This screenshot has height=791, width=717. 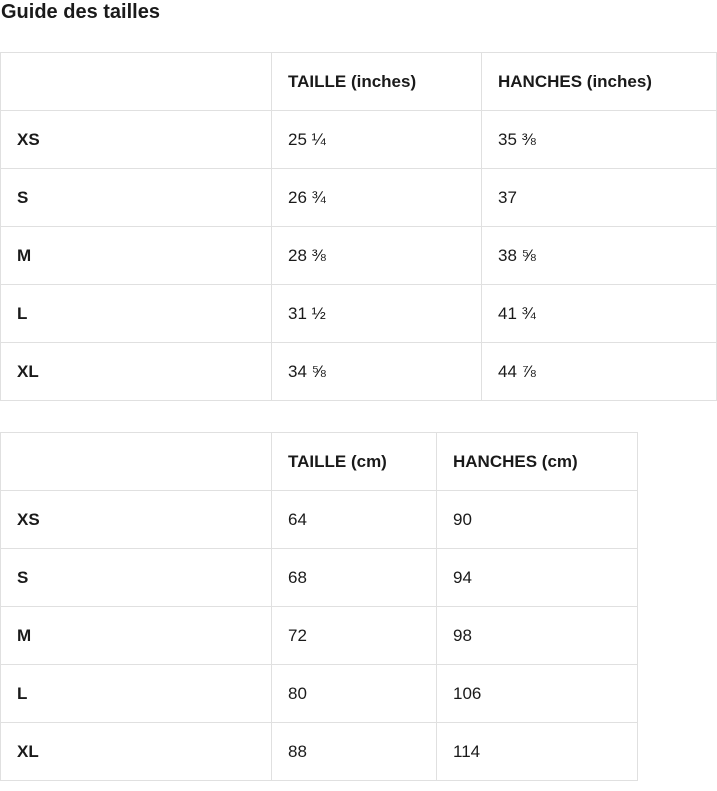 I want to click on table-row-l: L 31 ½ 41 ¾, so click(x=358, y=313).